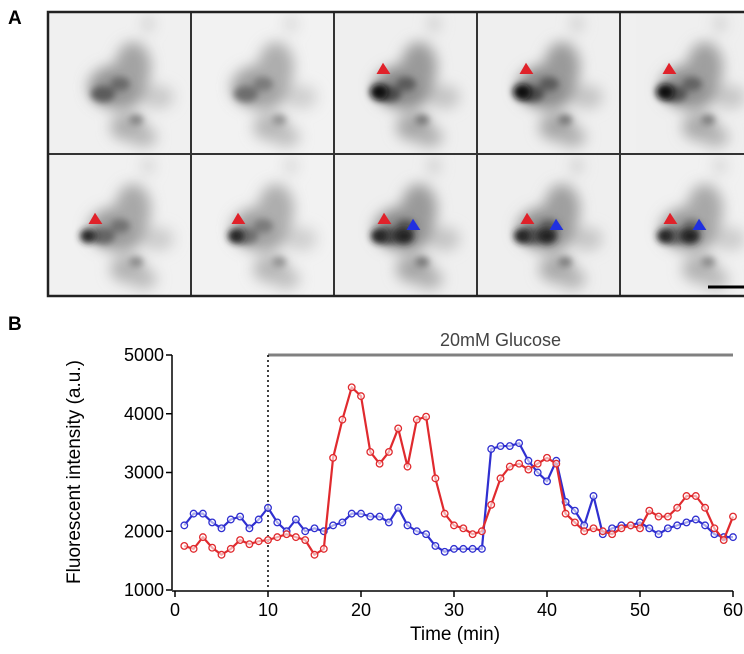  I want to click on annotation-label: 20mM Glucose, so click(500, 340).